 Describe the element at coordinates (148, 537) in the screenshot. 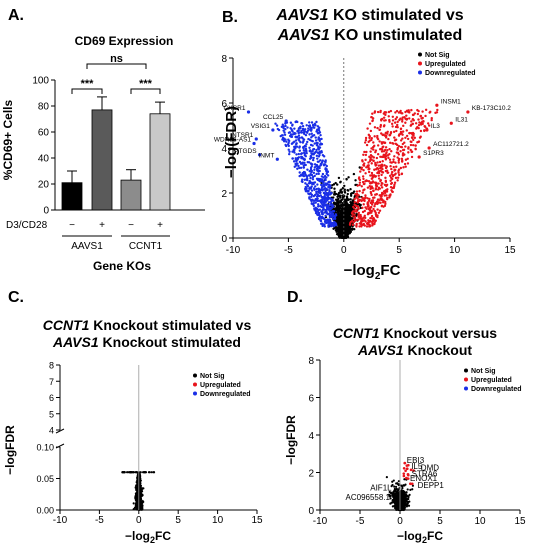

I see `panel-c-xlabel: −log2FC` at that location.